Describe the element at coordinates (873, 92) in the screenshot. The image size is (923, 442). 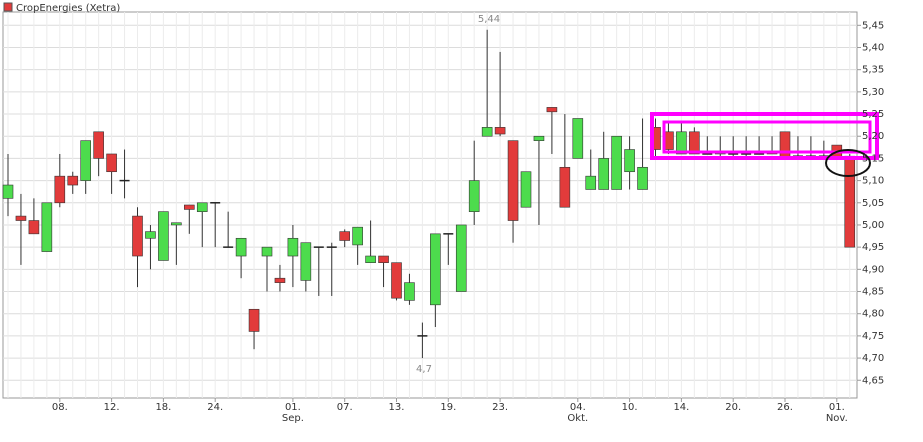
I see `y-tick-label: 5,30` at that location.